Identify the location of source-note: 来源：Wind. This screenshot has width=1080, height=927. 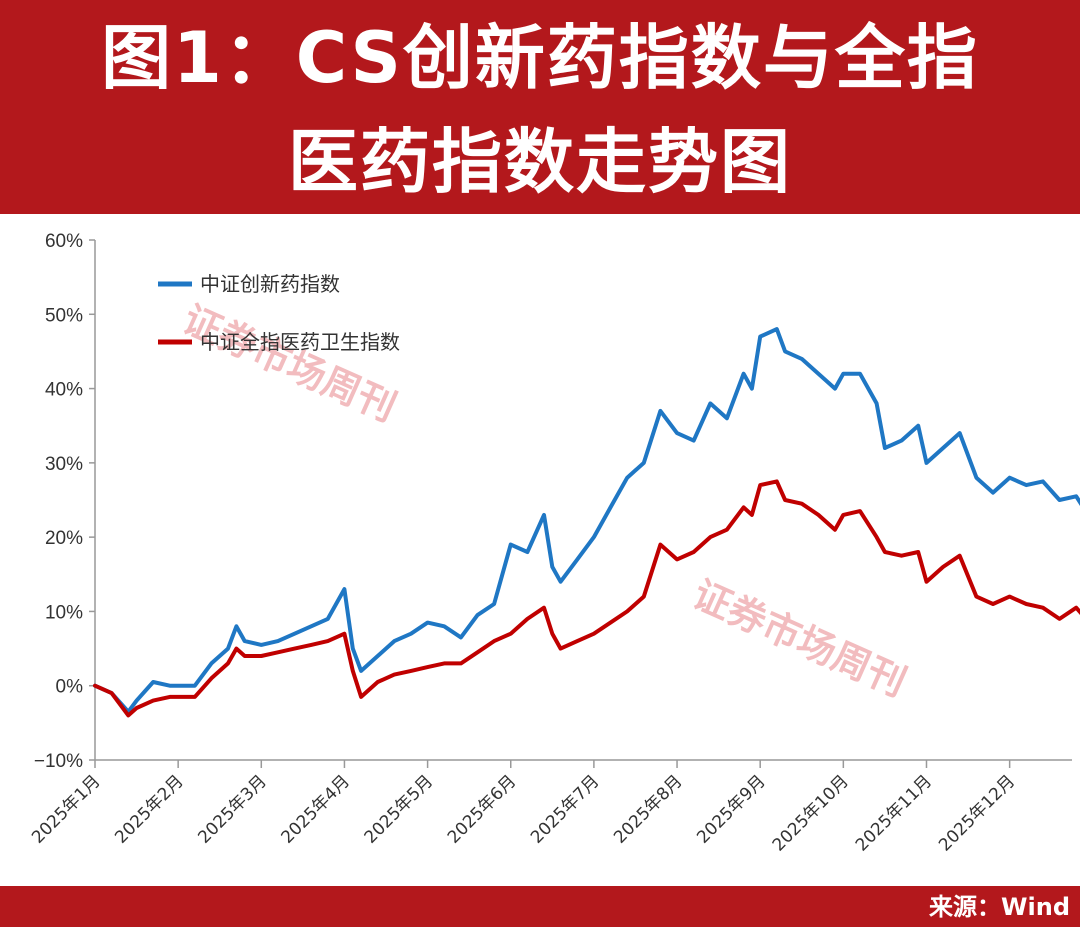
(999, 907).